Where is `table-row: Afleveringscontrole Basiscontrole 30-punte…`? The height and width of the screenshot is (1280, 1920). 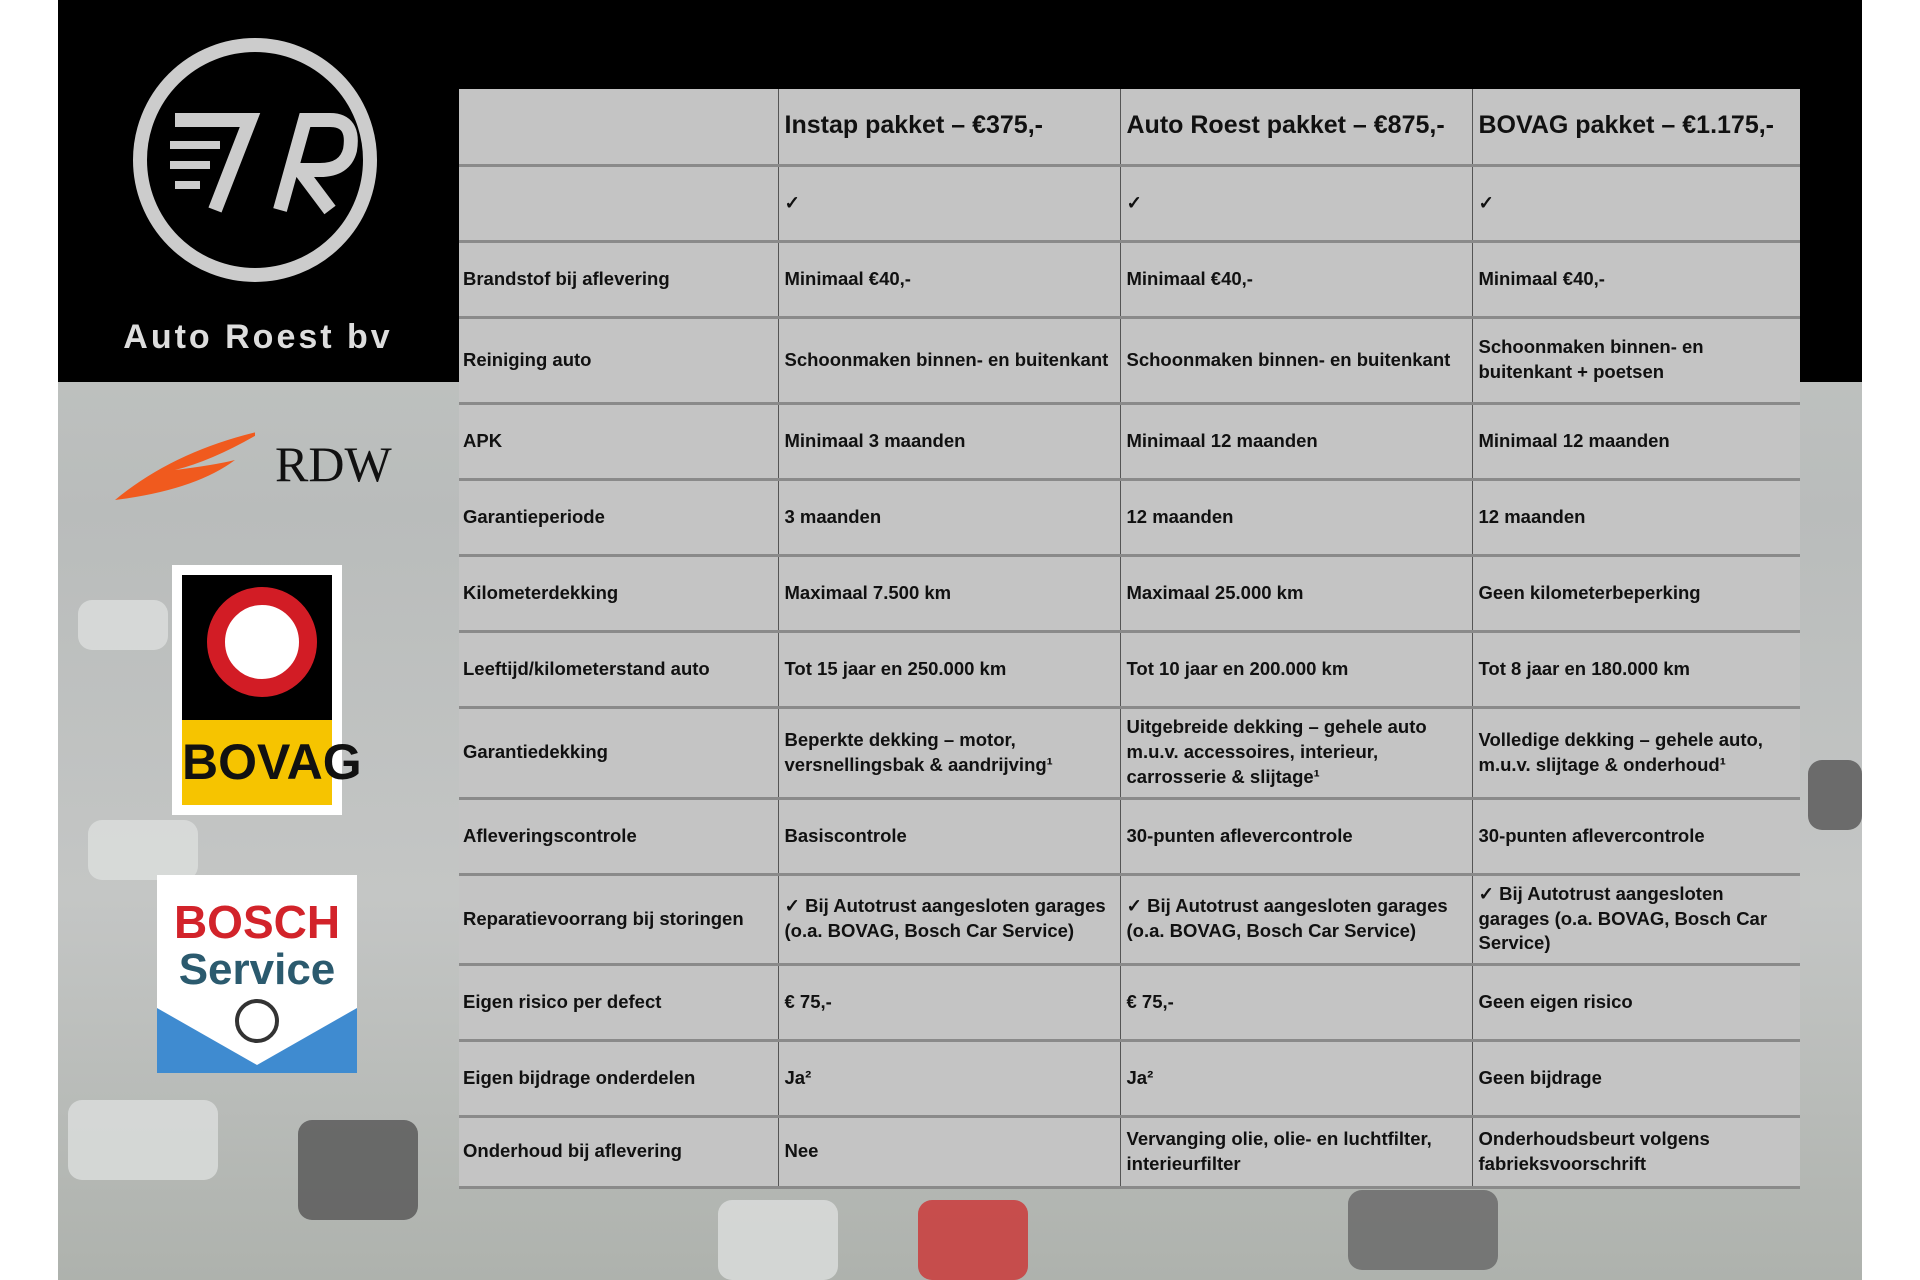
table-row: Afleveringscontrole Basiscontrole 30-punte… is located at coordinates (1129, 837).